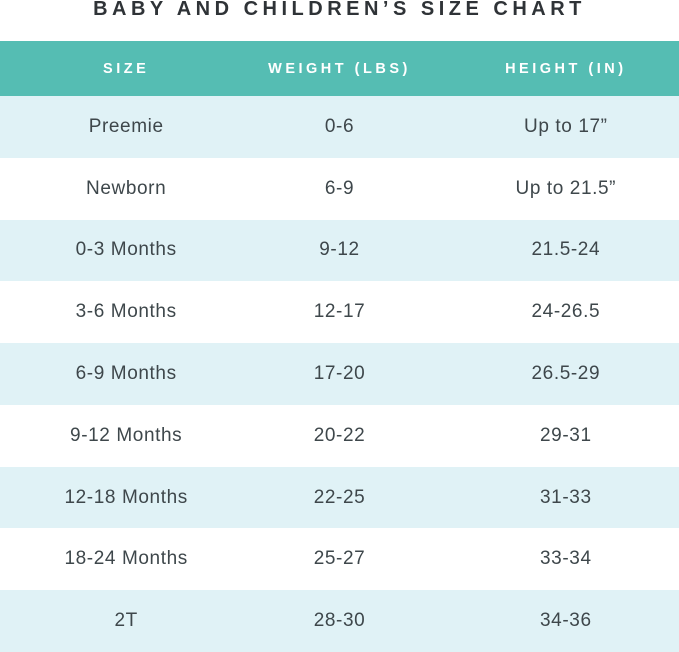  Describe the element at coordinates (126, 374) in the screenshot. I see `cell-size: 6-9 Months` at that location.